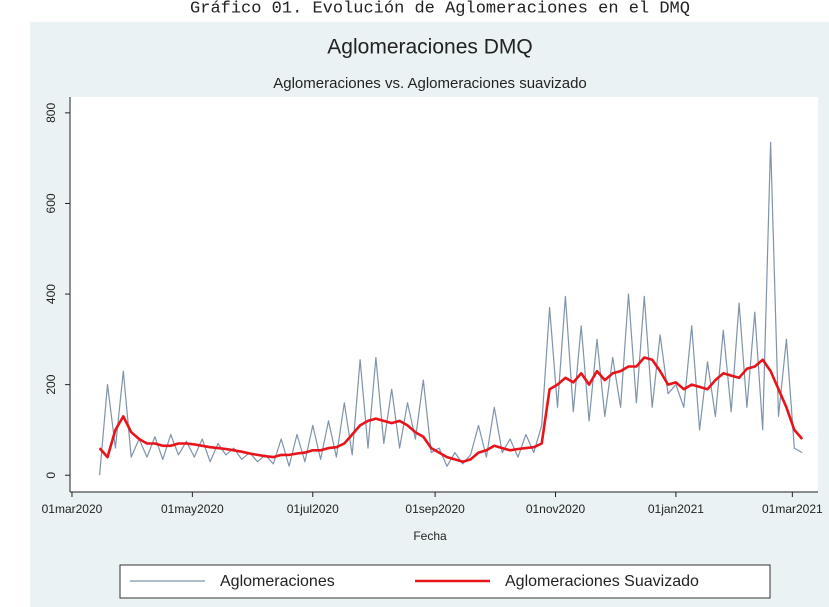 The image size is (829, 607). Describe the element at coordinates (602, 581) in the screenshot. I see `legend-label: Aglomeraciones Suavizado` at that location.